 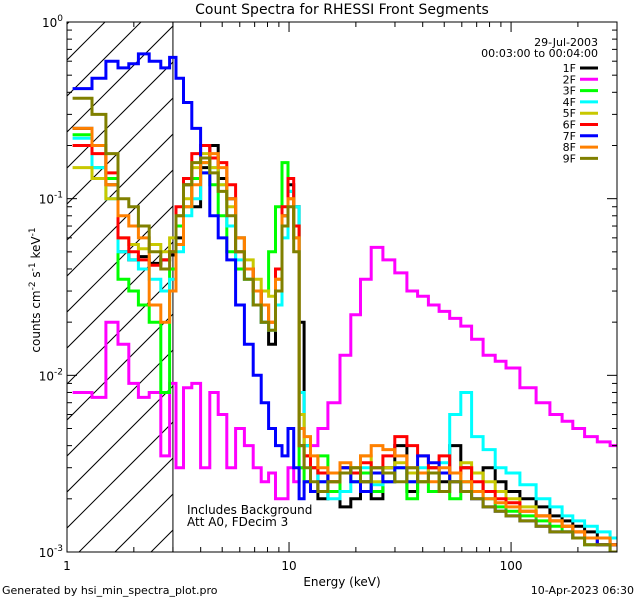 I want to click on legend-label-3F: 3F, so click(x=569, y=91).